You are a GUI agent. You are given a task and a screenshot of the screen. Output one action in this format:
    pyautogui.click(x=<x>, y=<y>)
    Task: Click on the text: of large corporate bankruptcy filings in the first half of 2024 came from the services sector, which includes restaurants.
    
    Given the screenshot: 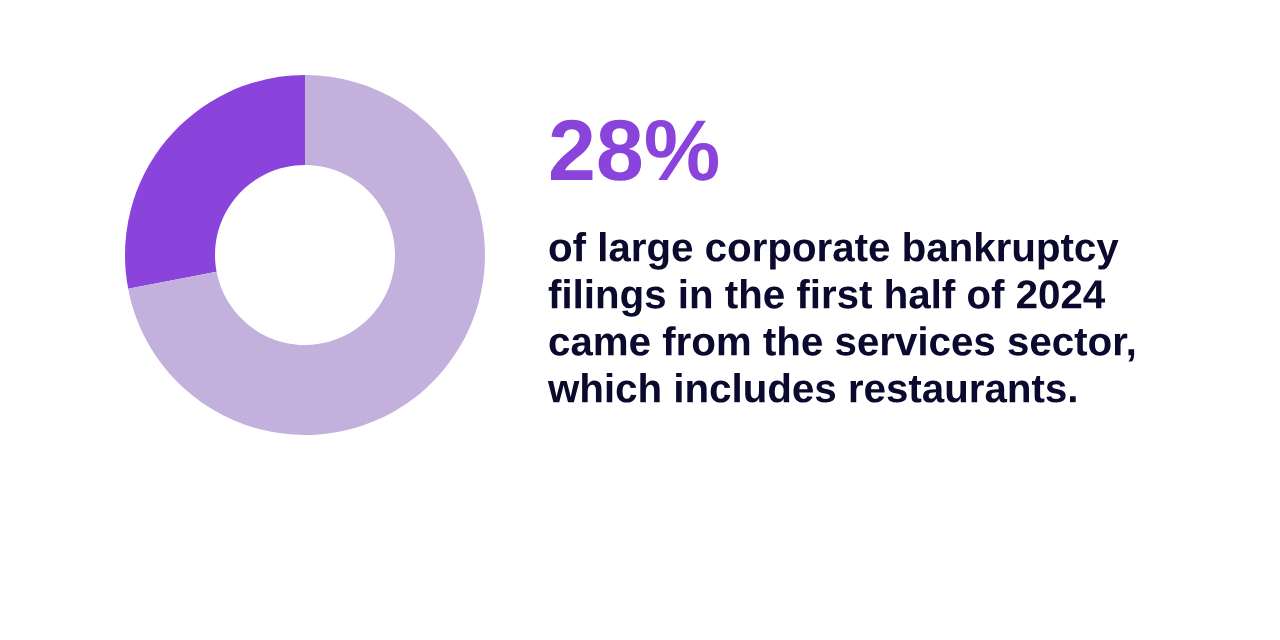 What is the action you would take?
    pyautogui.click(x=841, y=317)
    